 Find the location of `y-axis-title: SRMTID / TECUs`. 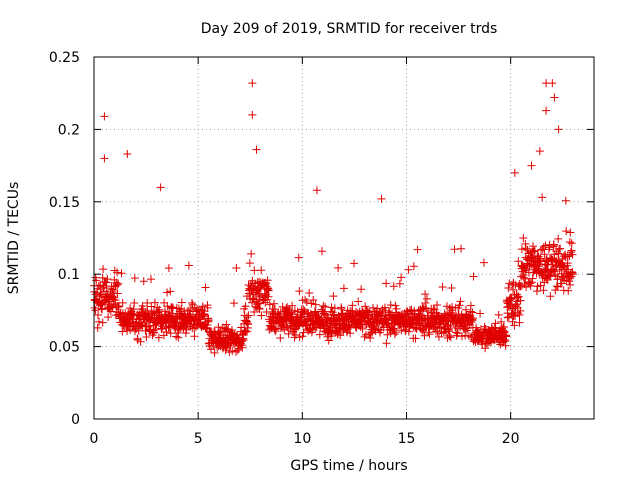

y-axis-title: SRMTID / TECUs is located at coordinates (14, 238).